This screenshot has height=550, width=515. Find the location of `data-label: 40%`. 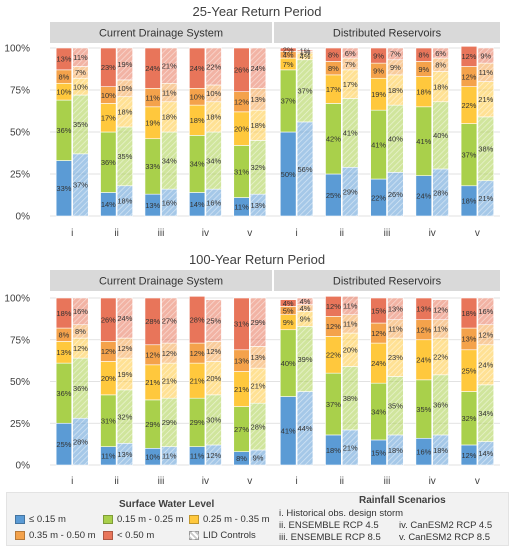

data-label: 40% is located at coordinates (288, 363).